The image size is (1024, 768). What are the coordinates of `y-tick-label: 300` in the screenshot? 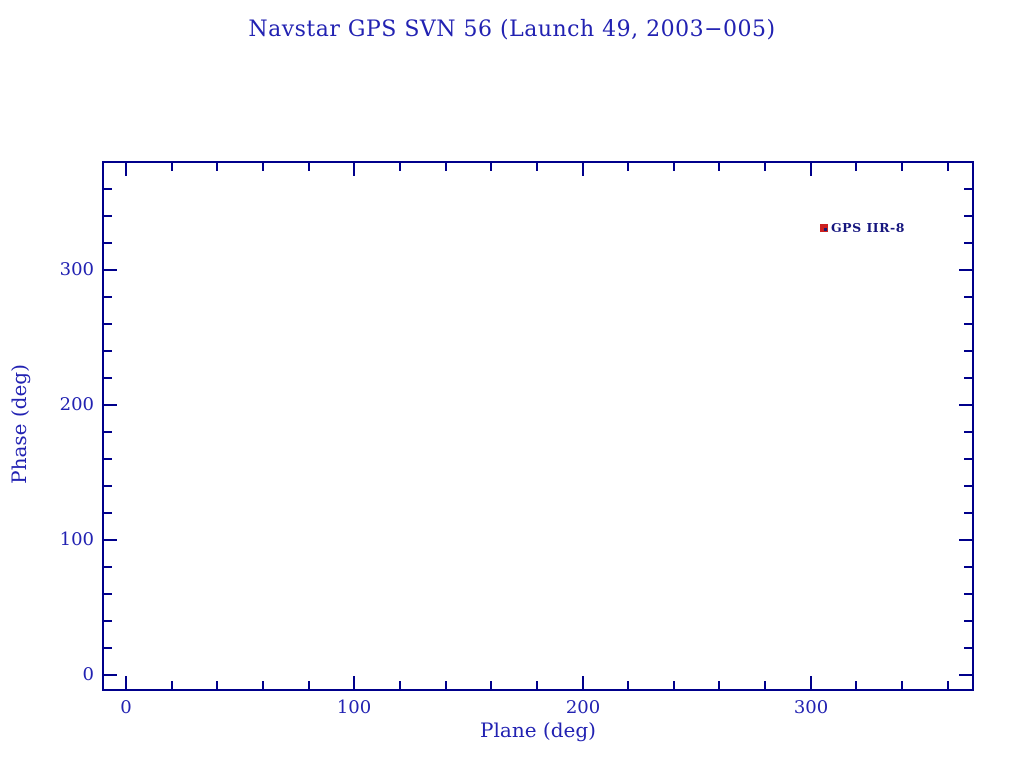 It's located at (76, 269).